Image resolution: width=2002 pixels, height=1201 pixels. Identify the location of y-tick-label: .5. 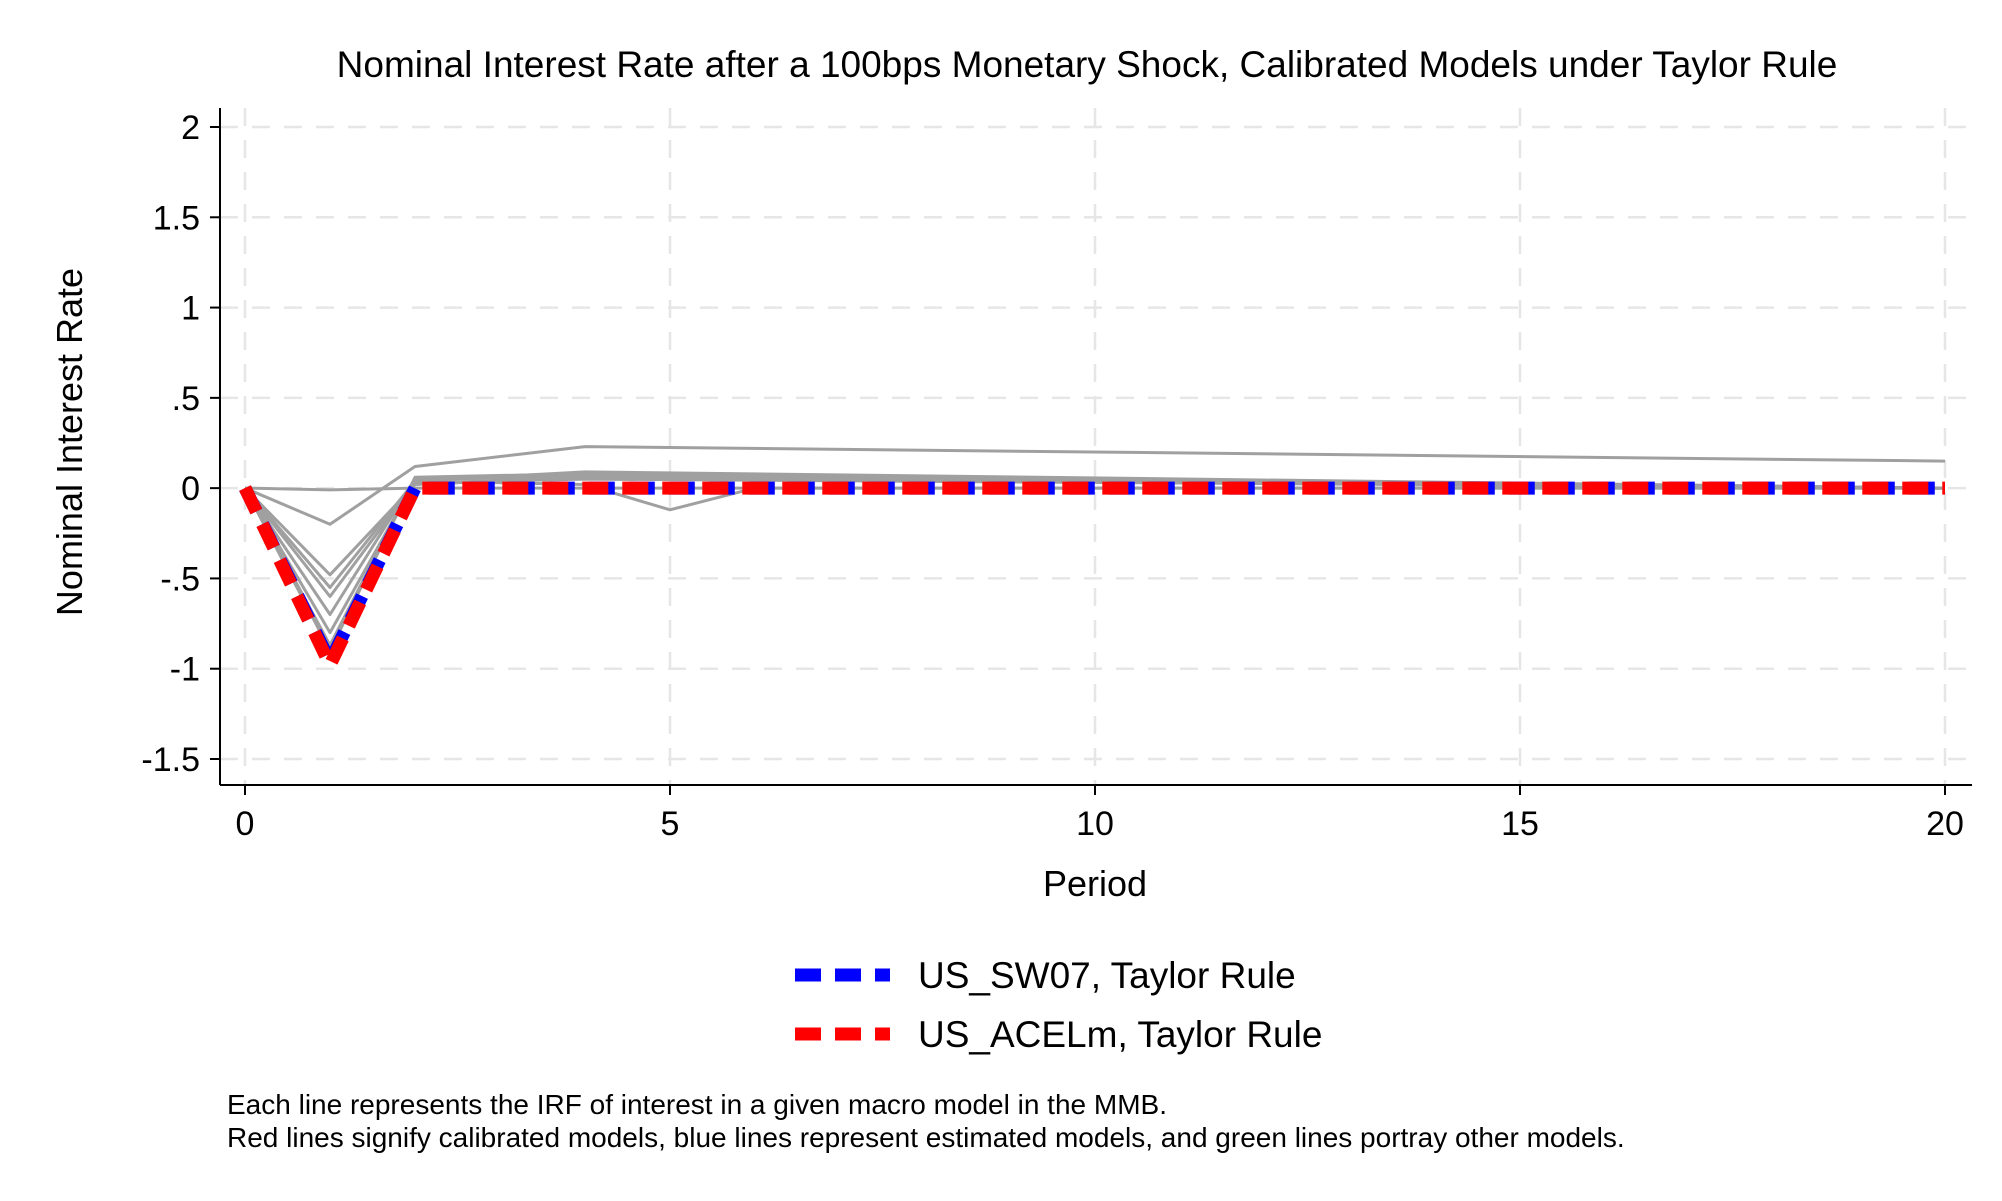
(186, 399).